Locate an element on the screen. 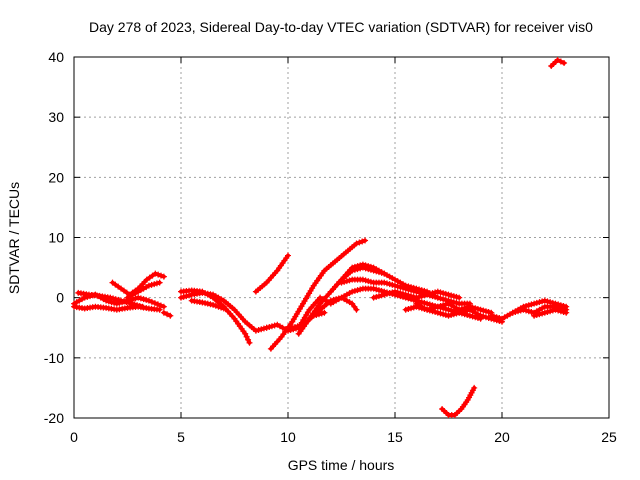  y-axis-label: SDTVAR / TECUs is located at coordinates (14, 238).